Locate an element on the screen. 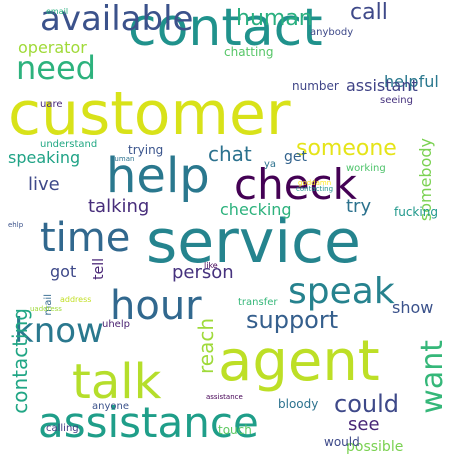 This screenshot has height=459, width=459. word-operator: operator is located at coordinates (52, 47).